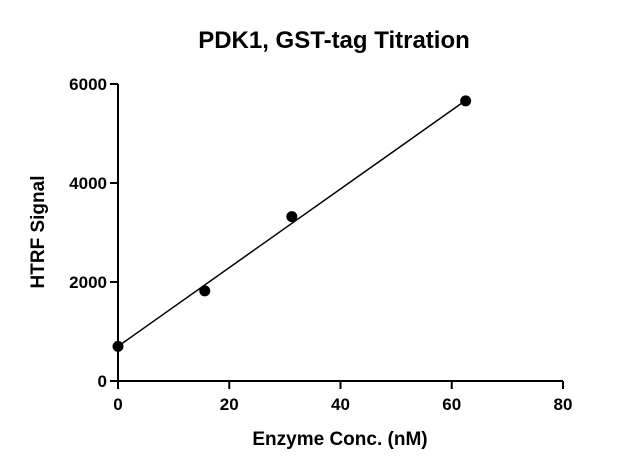 Image resolution: width=632 pixels, height=473 pixels. I want to click on y-tick-label-6000: 6000, so click(88, 84).